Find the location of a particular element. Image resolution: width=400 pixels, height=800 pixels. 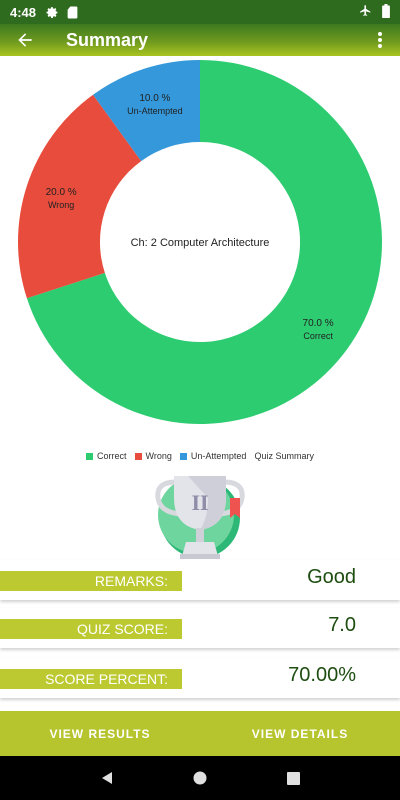

trophy-icon: II is located at coordinates (200, 514).